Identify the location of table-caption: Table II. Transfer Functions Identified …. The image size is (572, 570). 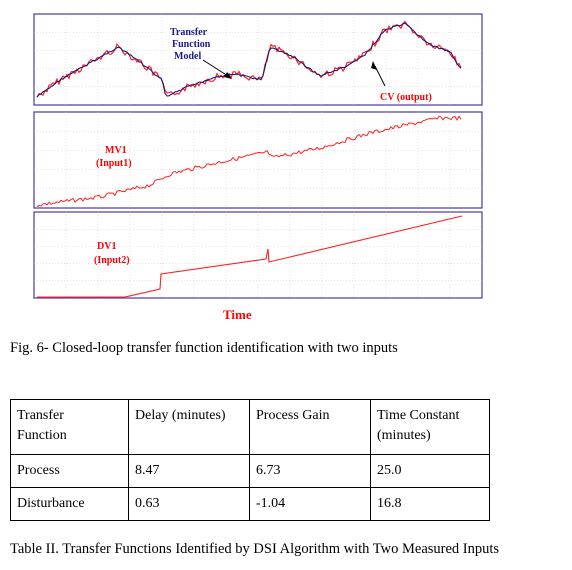
(255, 549).